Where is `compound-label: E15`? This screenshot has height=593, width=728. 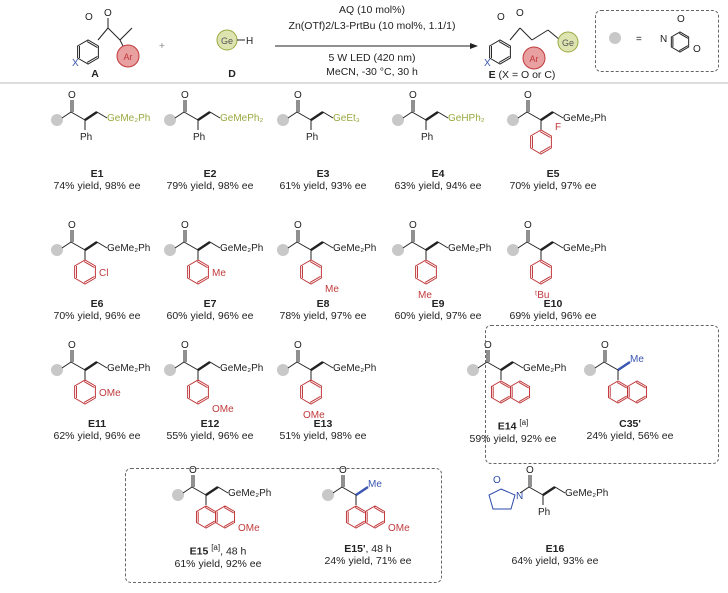 compound-label: E15 is located at coordinates (199, 551).